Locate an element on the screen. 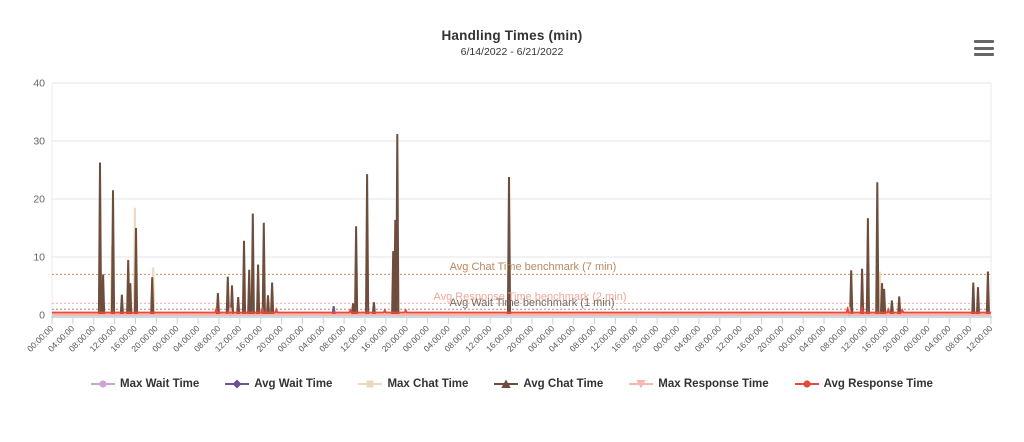 This screenshot has height=442, width=1024. series-max-response-time is located at coordinates (521, 311).